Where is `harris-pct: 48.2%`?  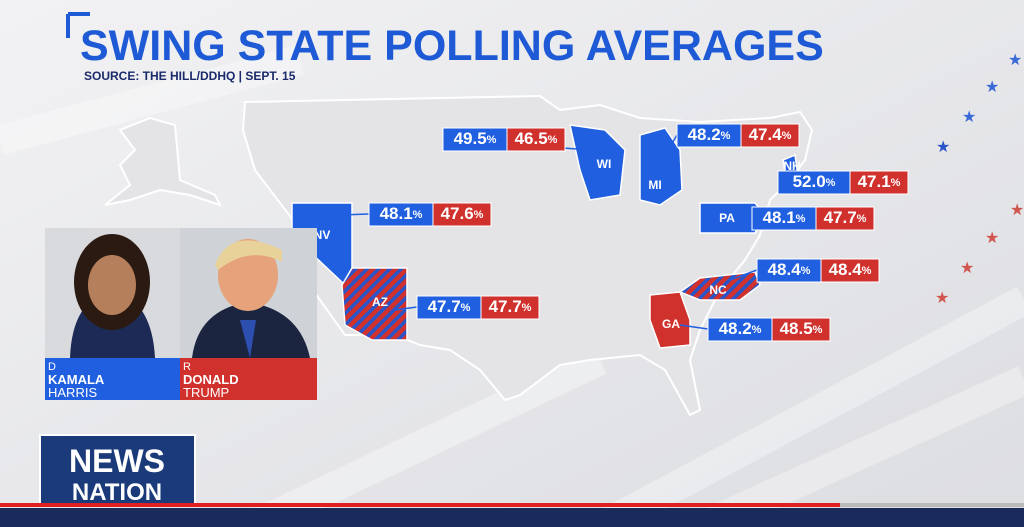
harris-pct: 48.2% is located at coordinates (709, 134).